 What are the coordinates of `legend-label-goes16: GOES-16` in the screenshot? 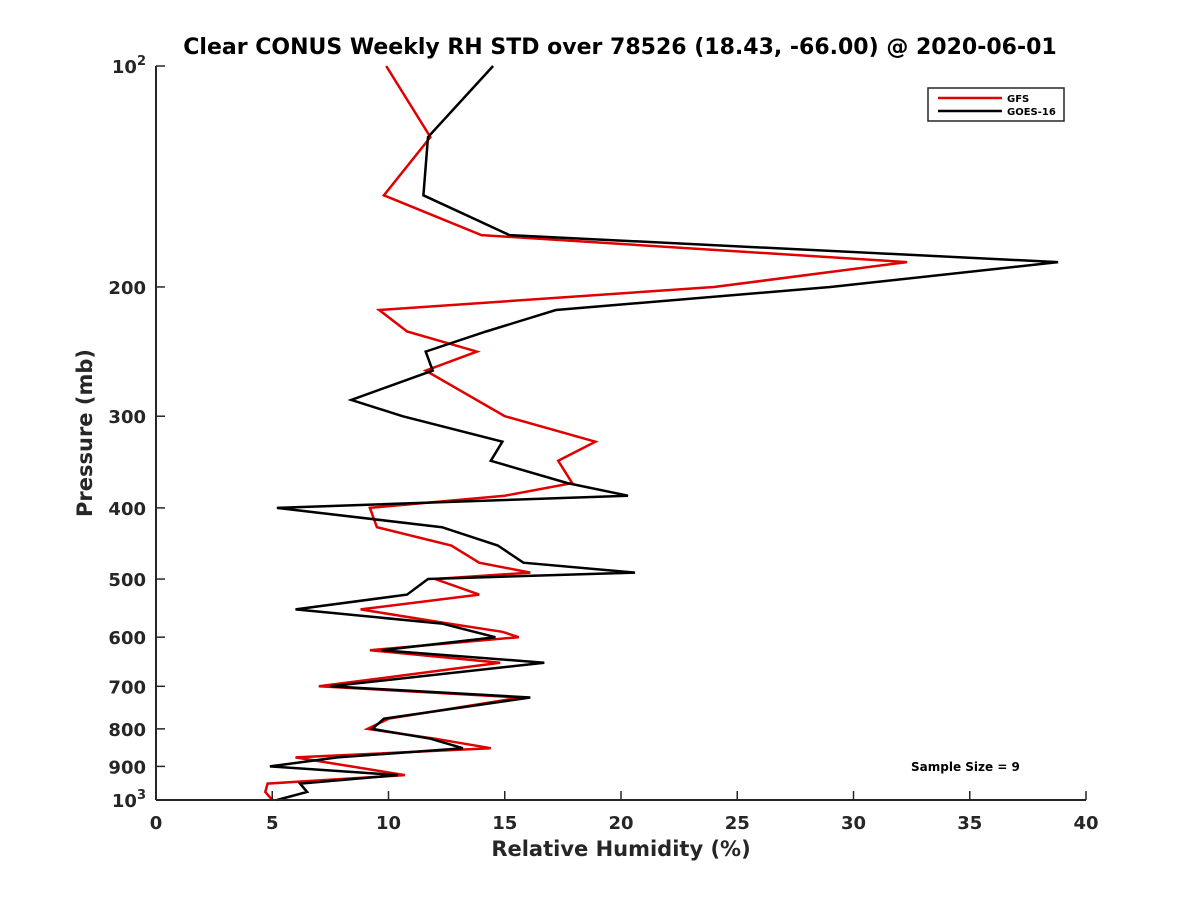 It's located at (1031, 112).